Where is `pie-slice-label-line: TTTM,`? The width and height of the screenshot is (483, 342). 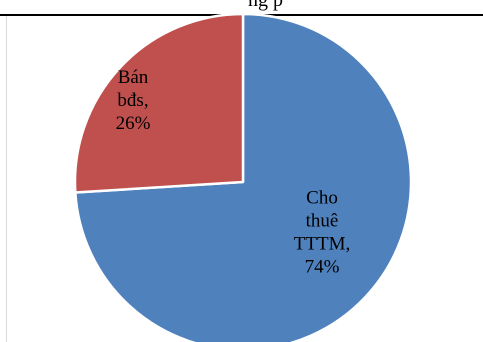 pie-slice-label-line: TTTM, is located at coordinates (322, 244).